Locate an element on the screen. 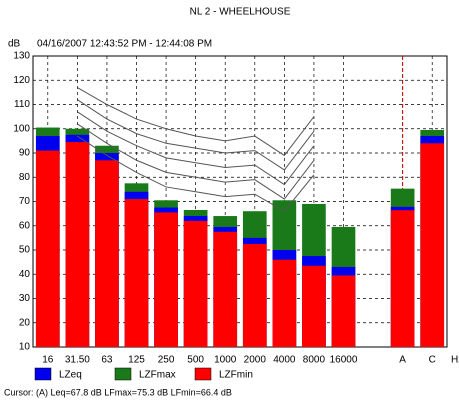  x-tick-label: 1000 is located at coordinates (225, 360).